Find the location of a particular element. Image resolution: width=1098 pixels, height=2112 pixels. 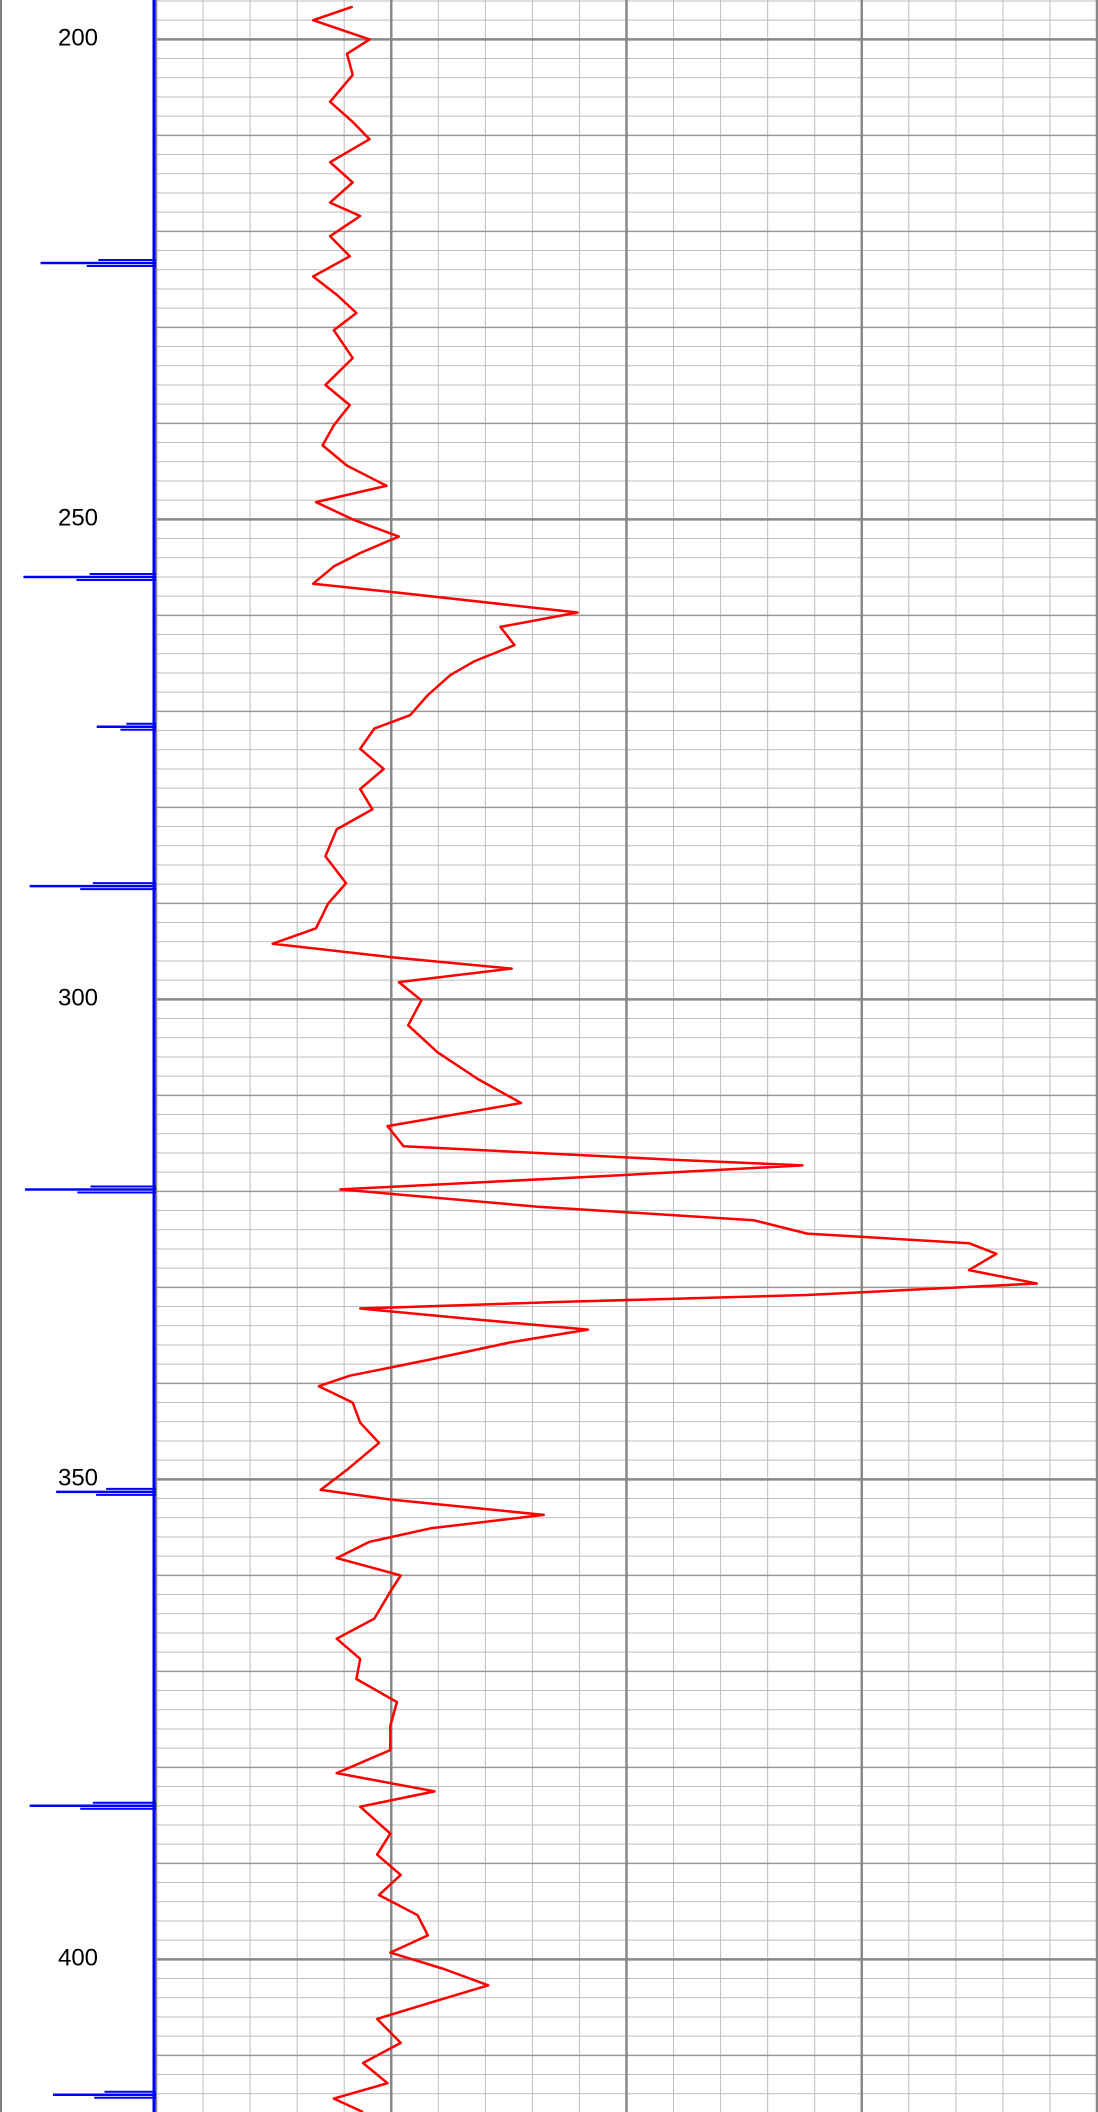

y-tick-label: 400 is located at coordinates (78, 1958).